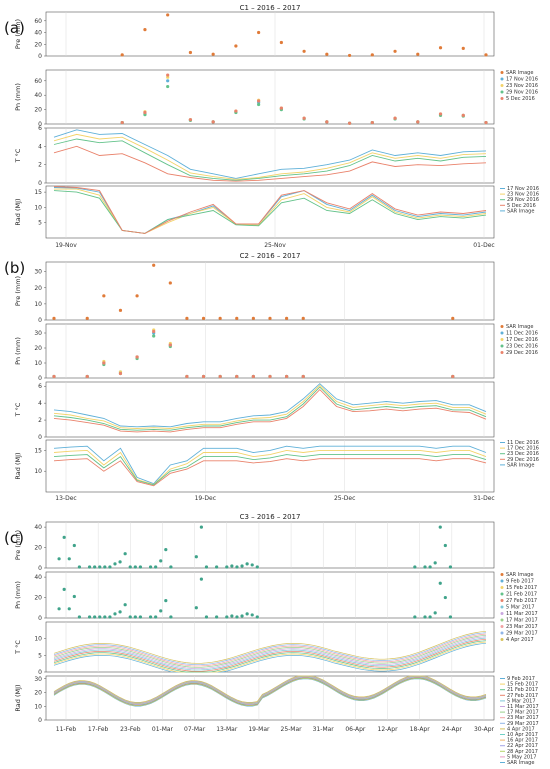 Image resolution: width=550 pixels, height=769 pixels. I want to click on legend-label: 27 Feb 2017, so click(522, 696).